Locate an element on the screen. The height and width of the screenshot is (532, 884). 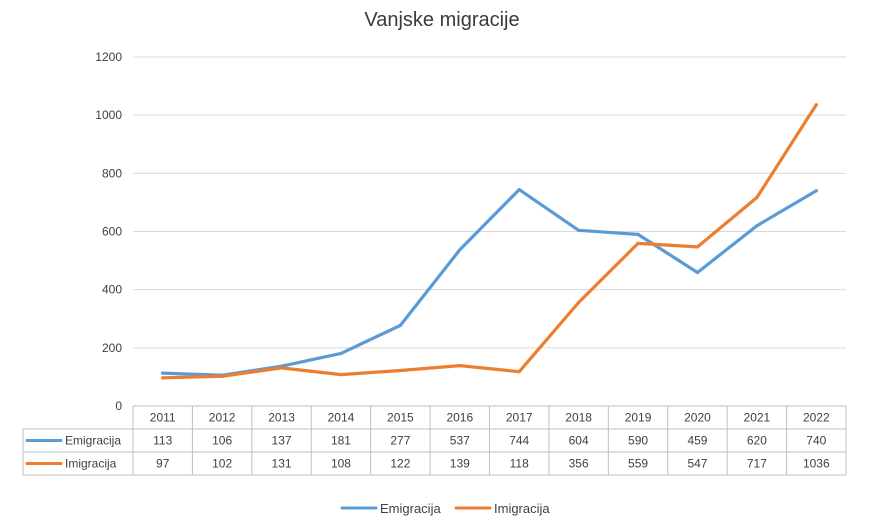
x-tick-label: 2012 is located at coordinates (222, 418).